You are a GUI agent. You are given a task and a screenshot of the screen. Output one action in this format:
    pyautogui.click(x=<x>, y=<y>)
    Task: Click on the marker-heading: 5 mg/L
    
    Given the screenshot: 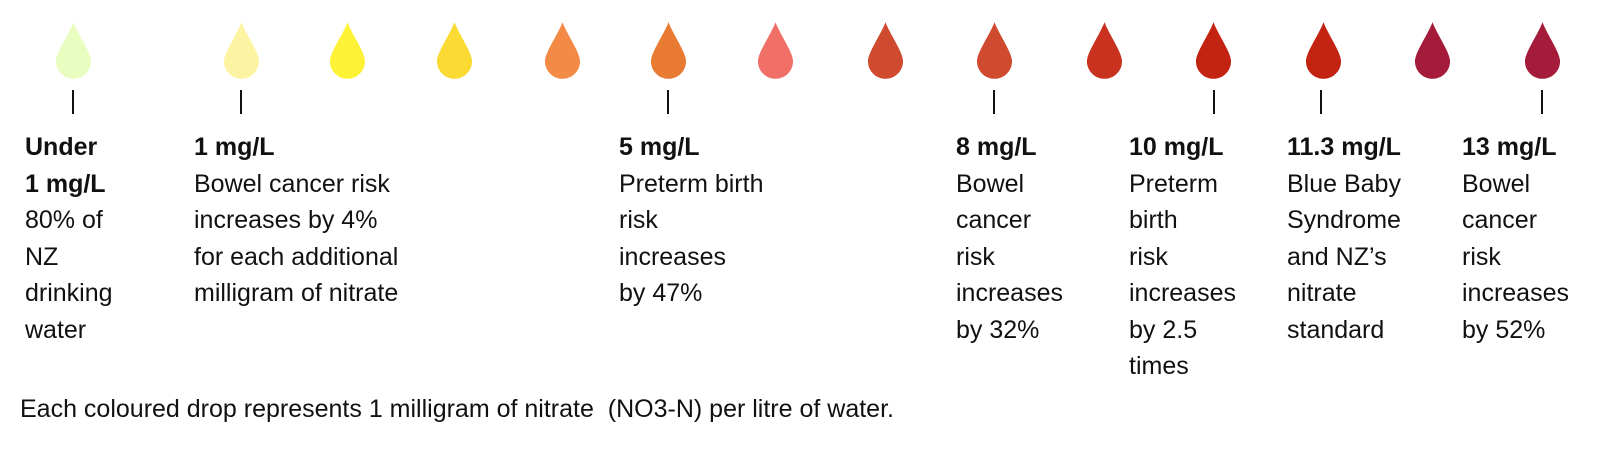 What is the action you would take?
    pyautogui.click(x=659, y=147)
    